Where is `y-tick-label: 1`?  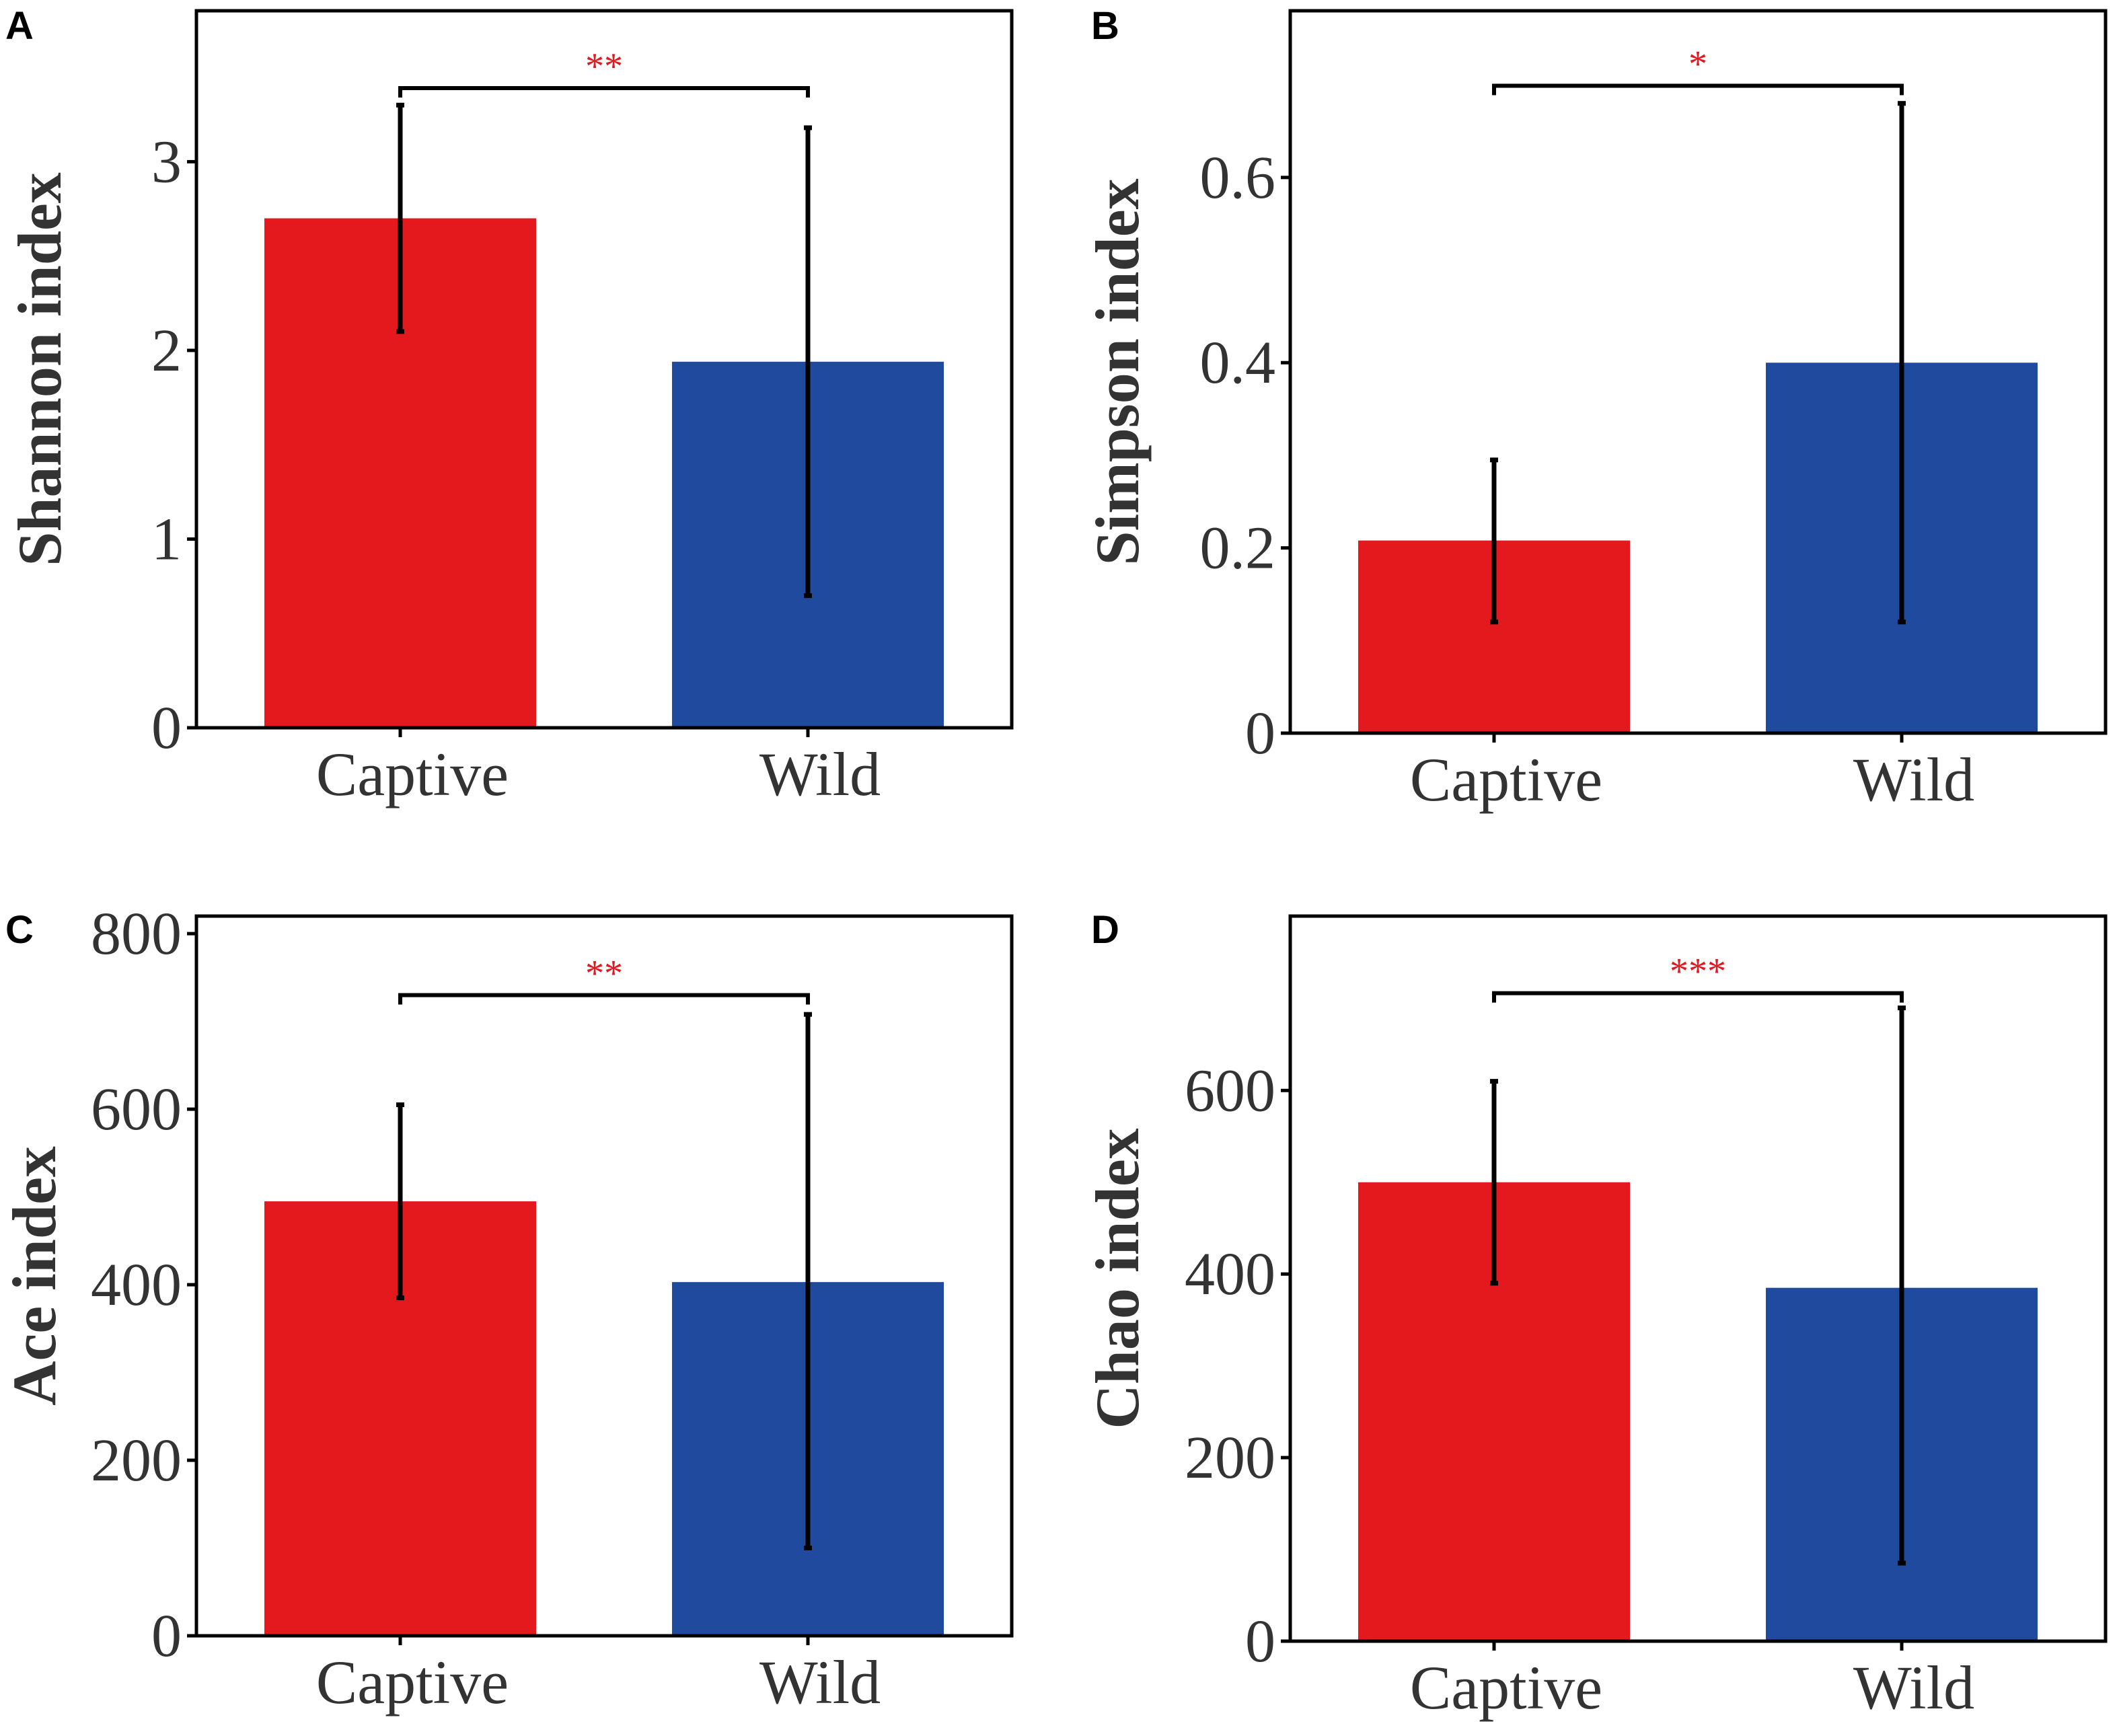 y-tick-label: 1 is located at coordinates (166, 539).